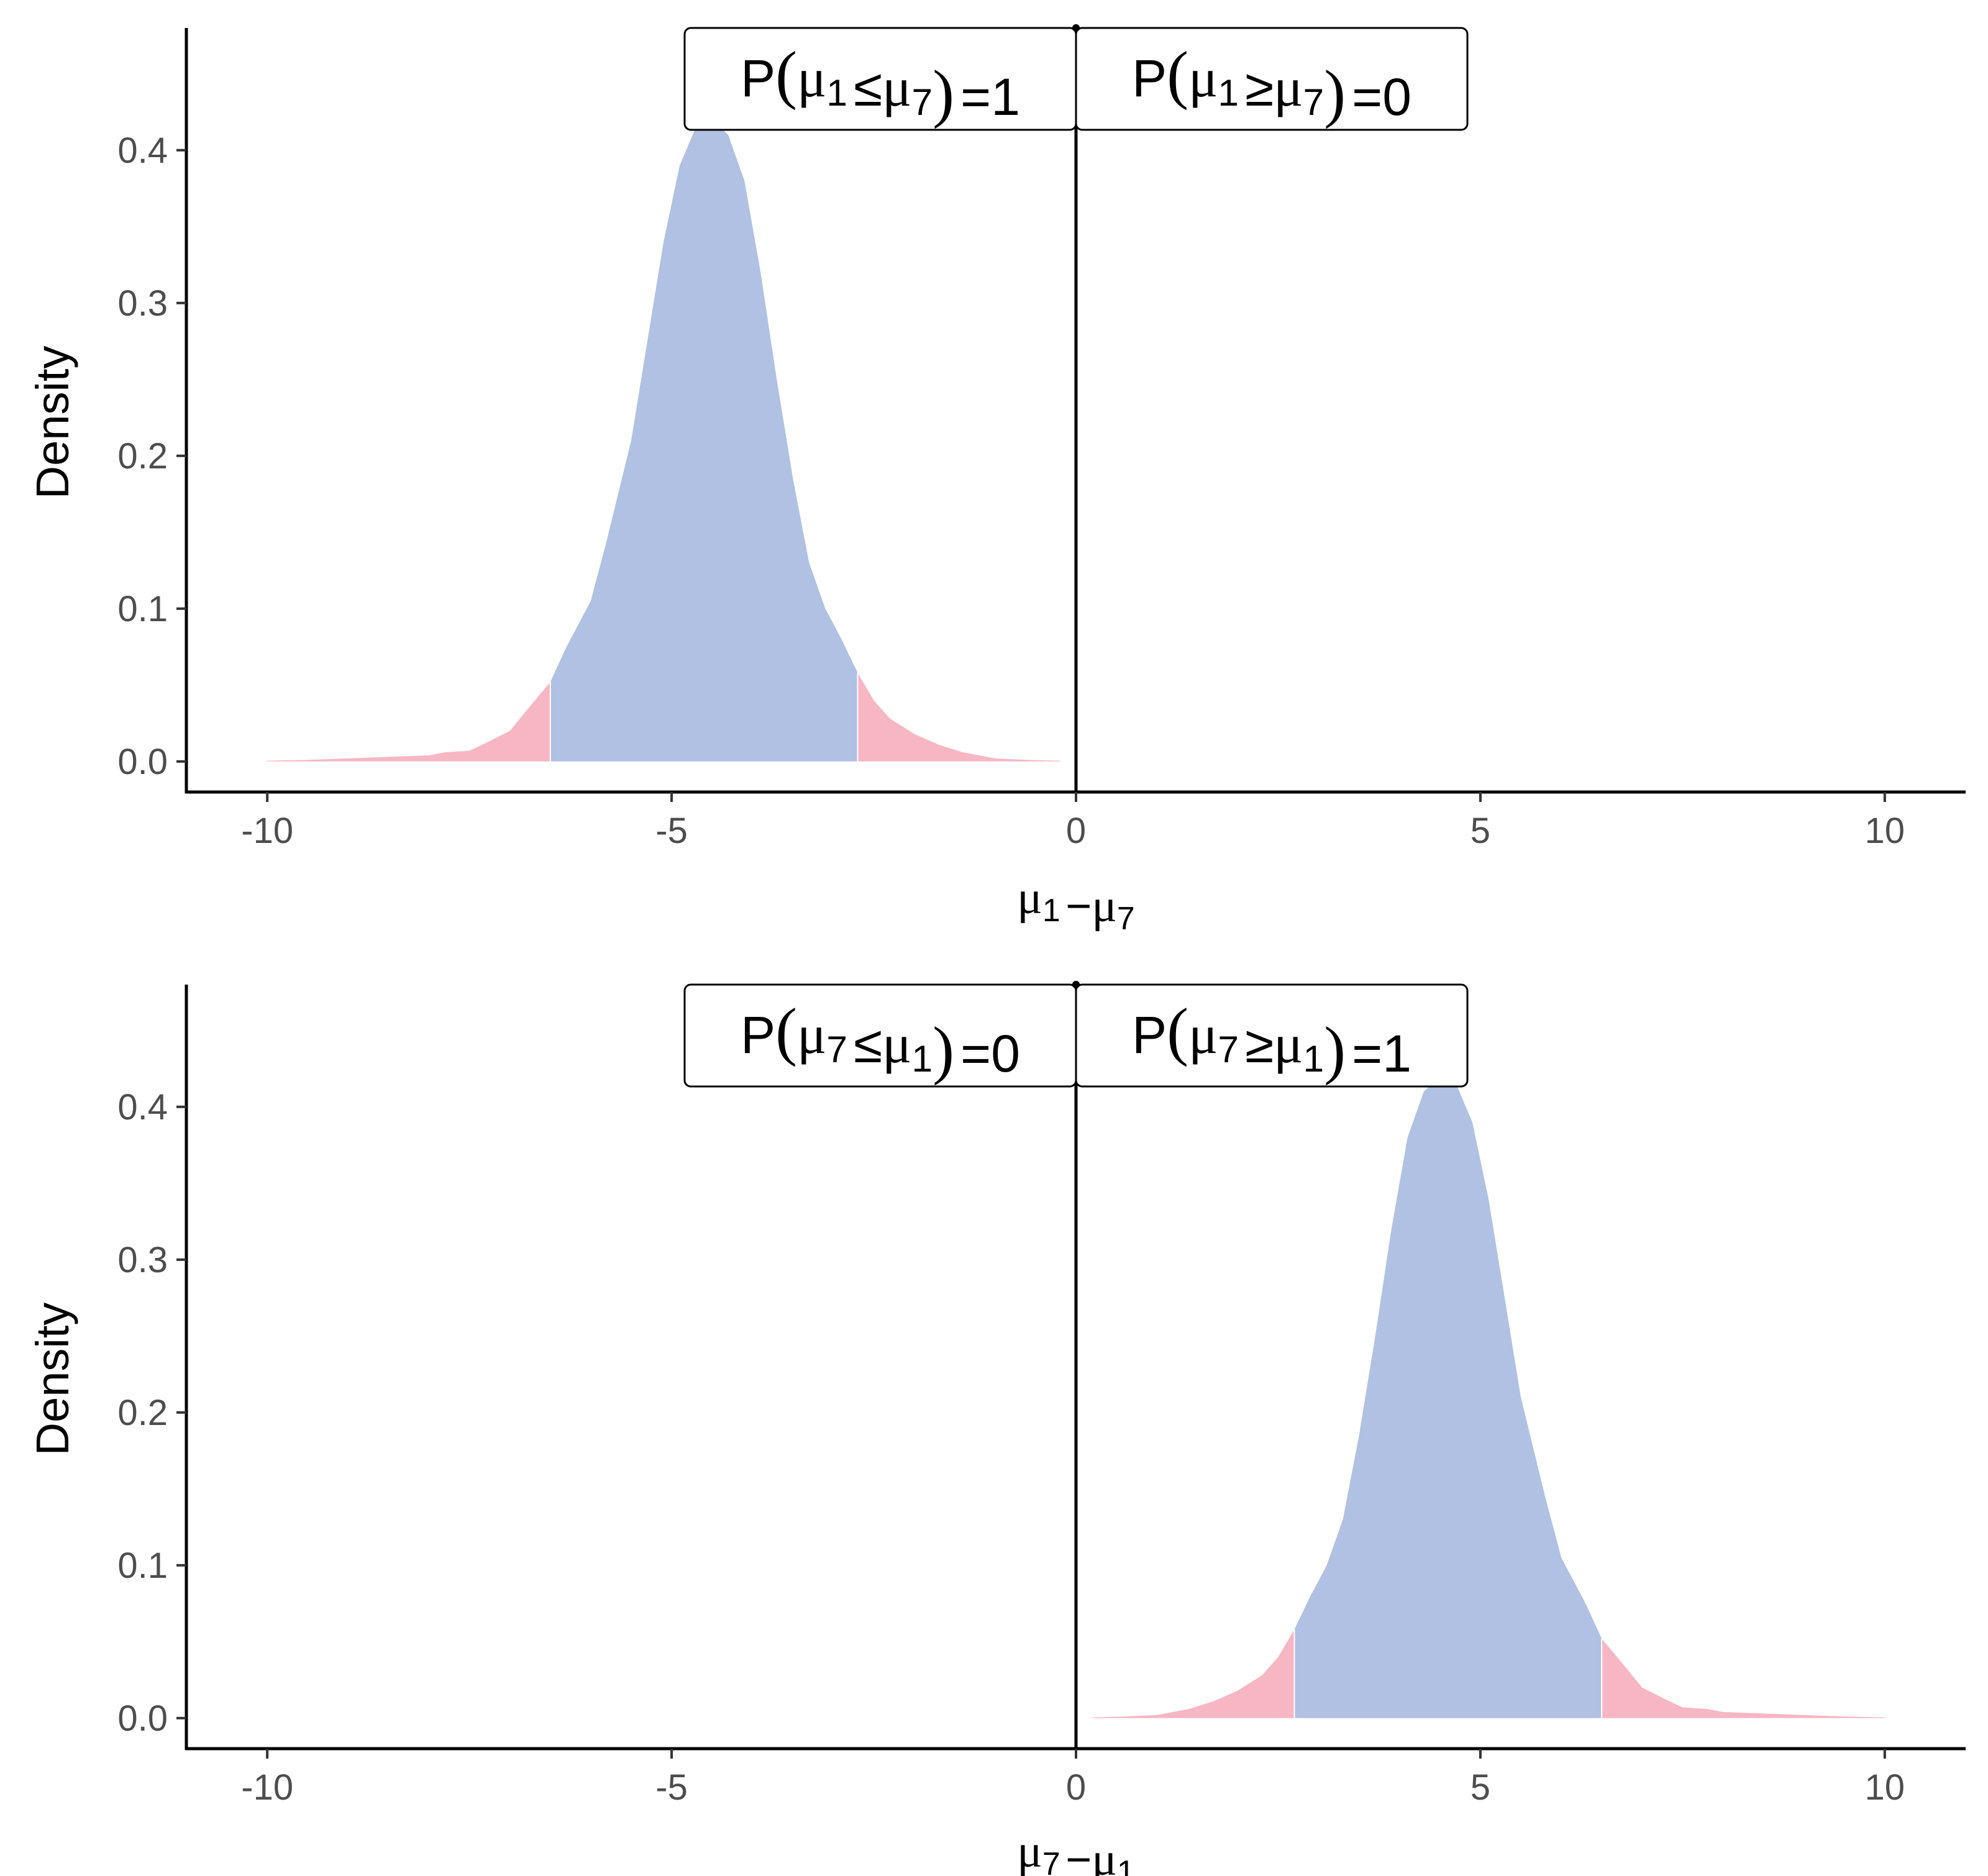  What do you see at coordinates (1075, 904) in the screenshot?
I see `x-axis-title: μ1 −μ7` at bounding box center [1075, 904].